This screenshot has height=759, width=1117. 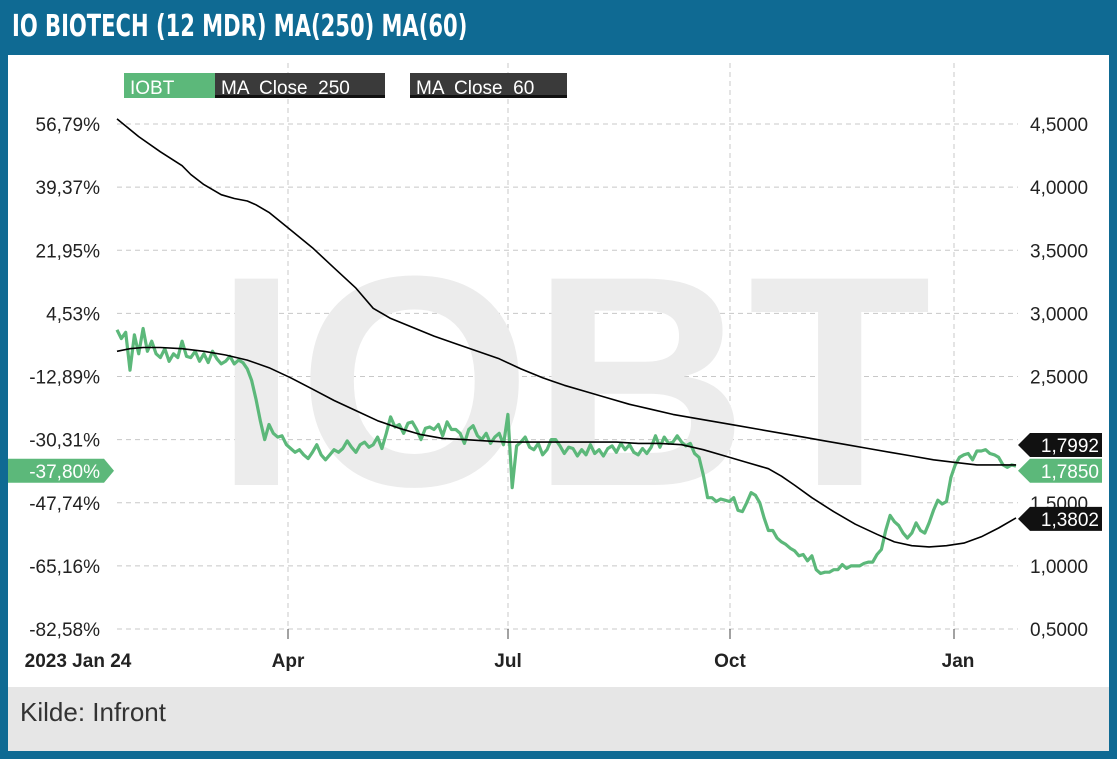 I want to click on y-left-tick-label: 39,37%, so click(x=68, y=188).